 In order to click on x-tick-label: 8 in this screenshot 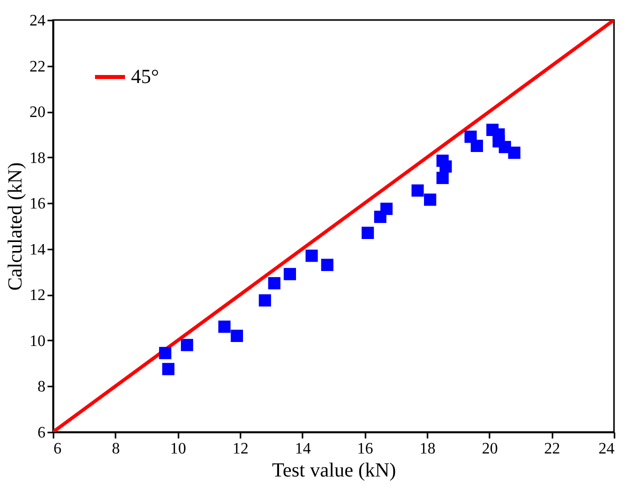, I will do `click(116, 449)`.